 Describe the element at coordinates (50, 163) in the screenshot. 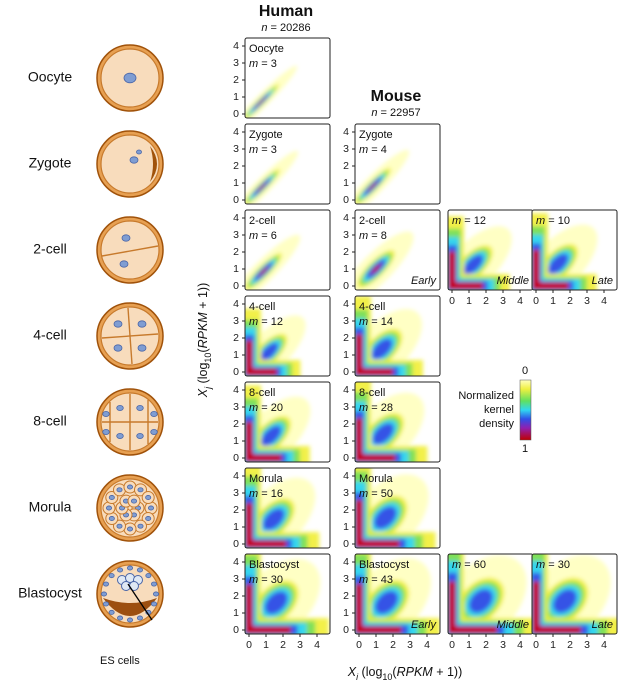

I see `stage-name: Zygote` at that location.